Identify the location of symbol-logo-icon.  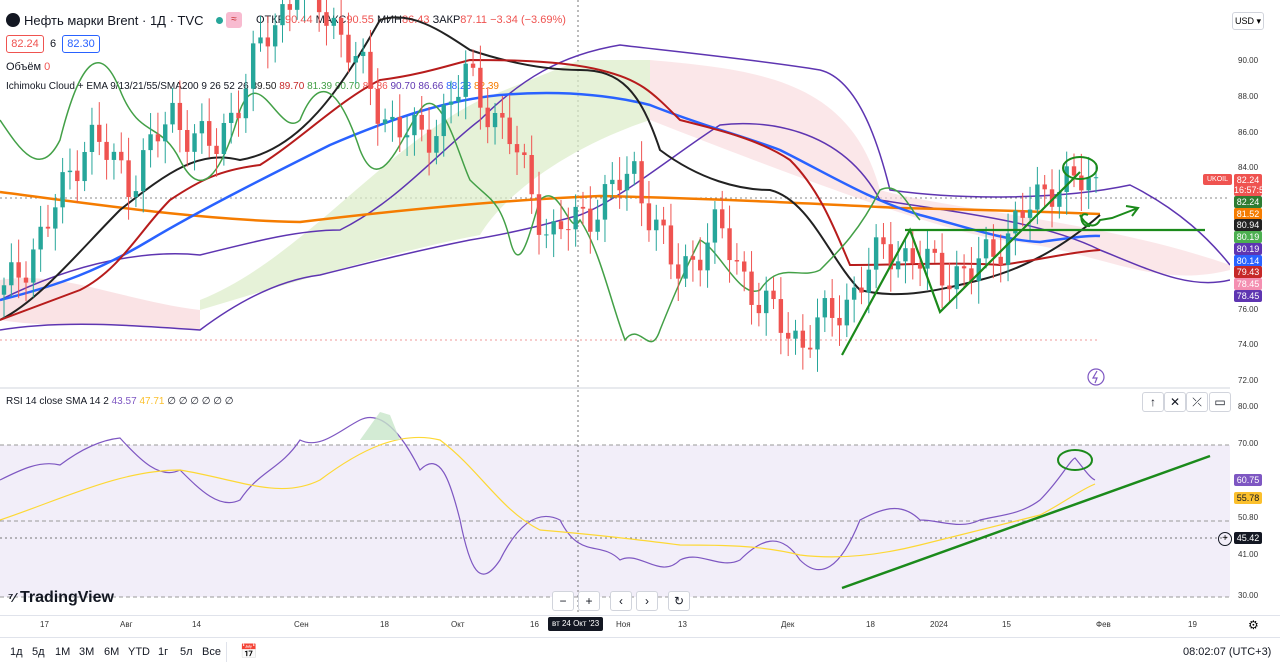
(13, 20).